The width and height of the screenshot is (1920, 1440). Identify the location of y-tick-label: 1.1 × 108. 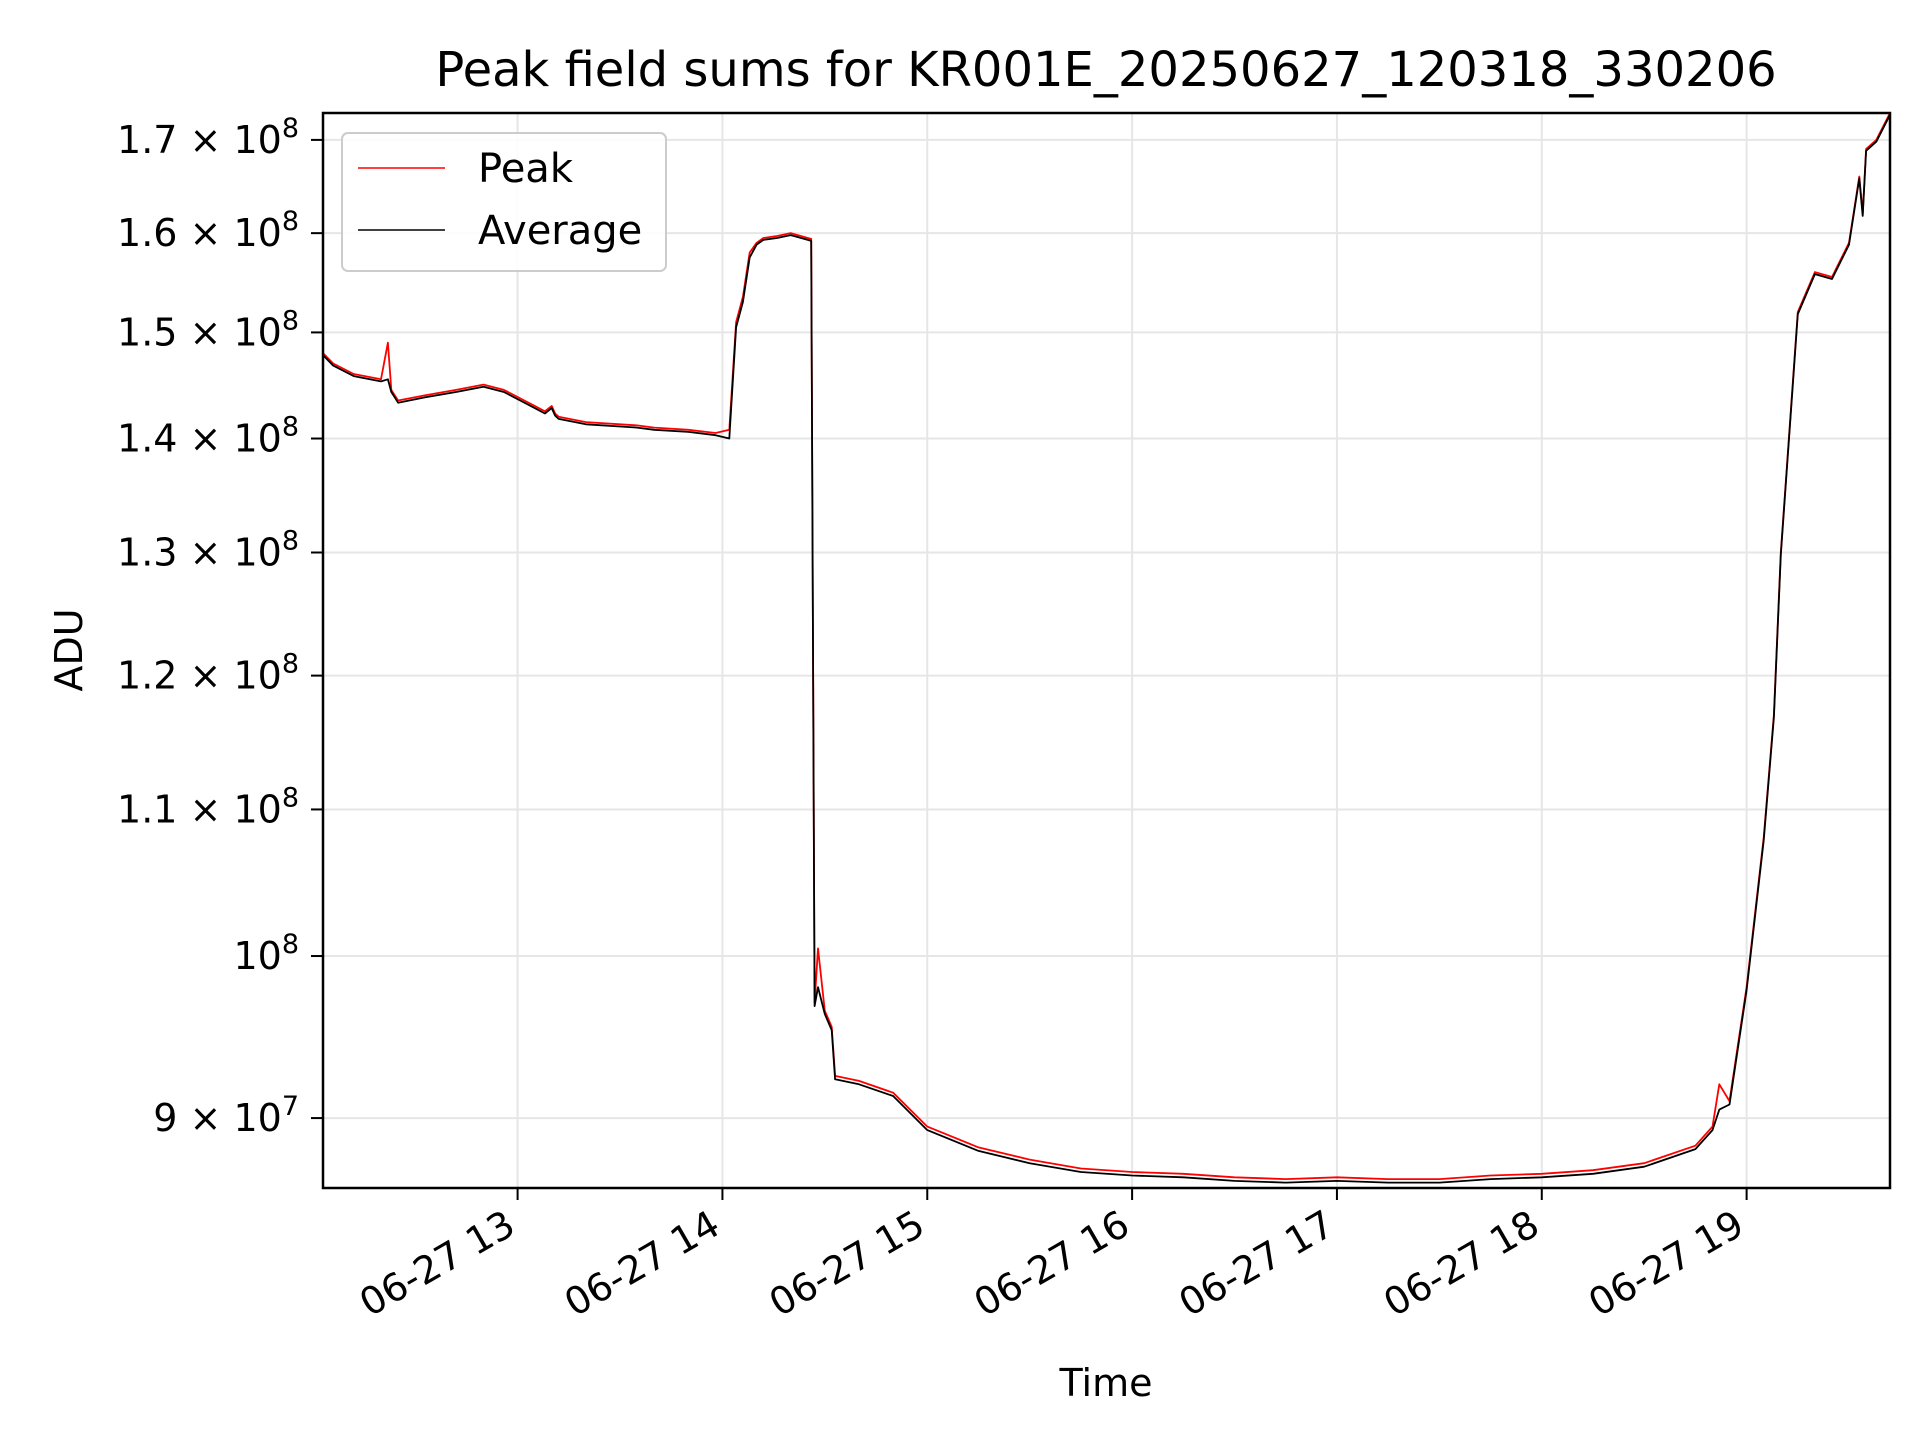
(208, 806).